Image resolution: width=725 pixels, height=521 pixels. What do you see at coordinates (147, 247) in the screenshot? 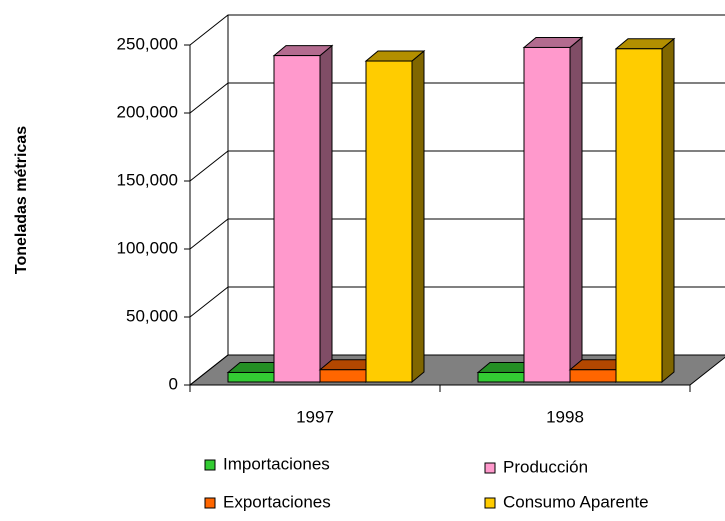
I see `y-tick-label: 100,000` at bounding box center [147, 247].